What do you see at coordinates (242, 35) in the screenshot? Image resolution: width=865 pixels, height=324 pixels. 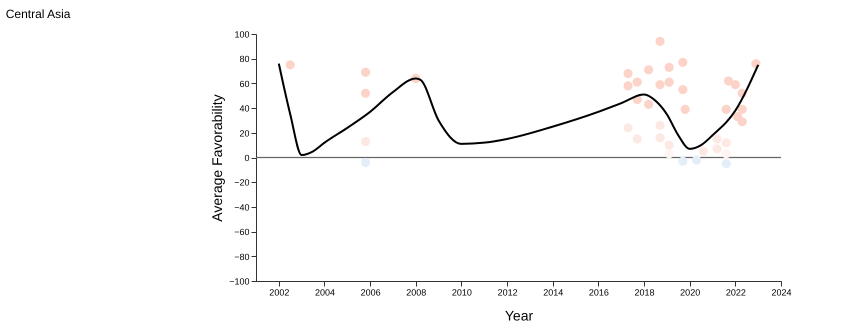 I see `y-tick-label: 100` at bounding box center [242, 35].